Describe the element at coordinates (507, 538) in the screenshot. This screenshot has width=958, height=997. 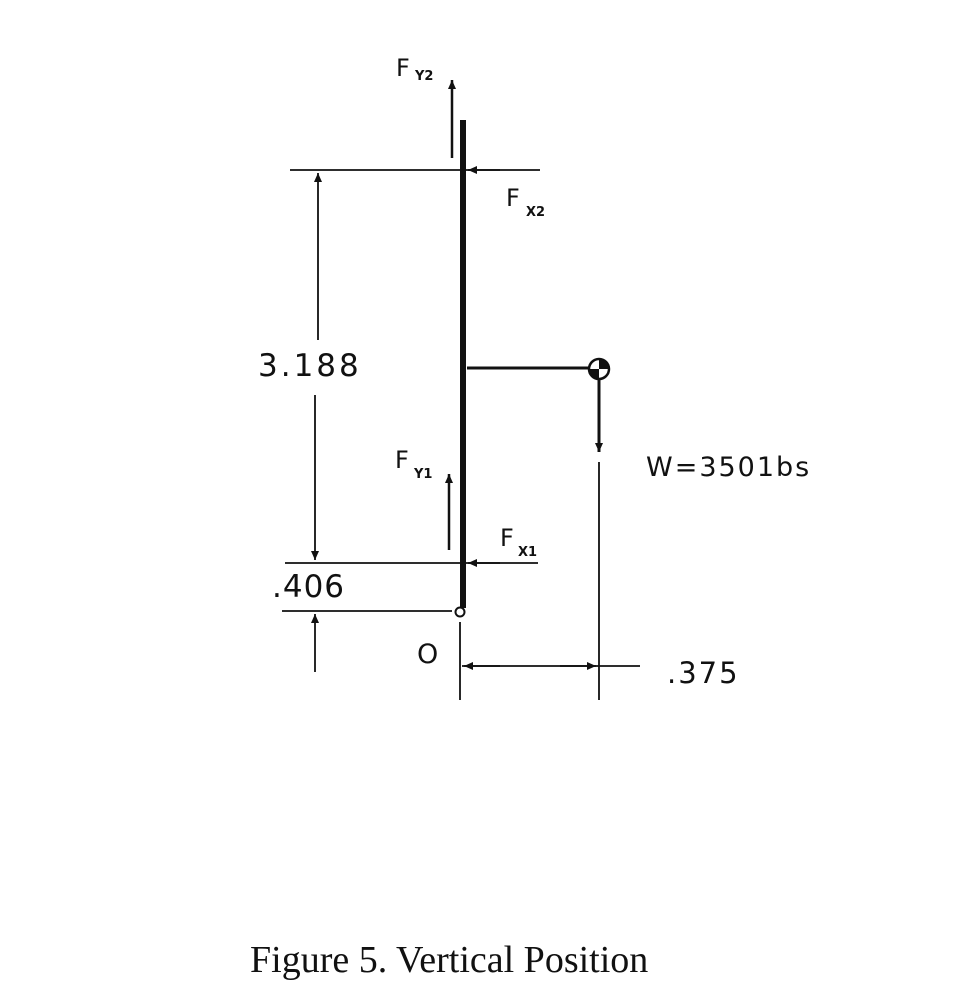
I see `fx1-label: F` at that location.